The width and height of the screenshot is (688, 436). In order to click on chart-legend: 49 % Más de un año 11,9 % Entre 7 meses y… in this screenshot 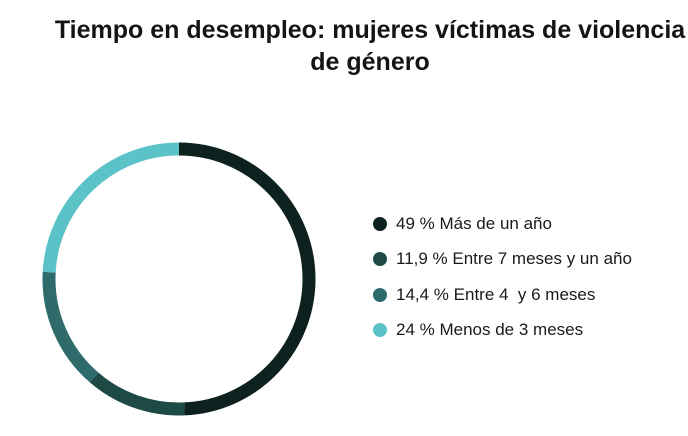, I will do `click(502, 277)`.